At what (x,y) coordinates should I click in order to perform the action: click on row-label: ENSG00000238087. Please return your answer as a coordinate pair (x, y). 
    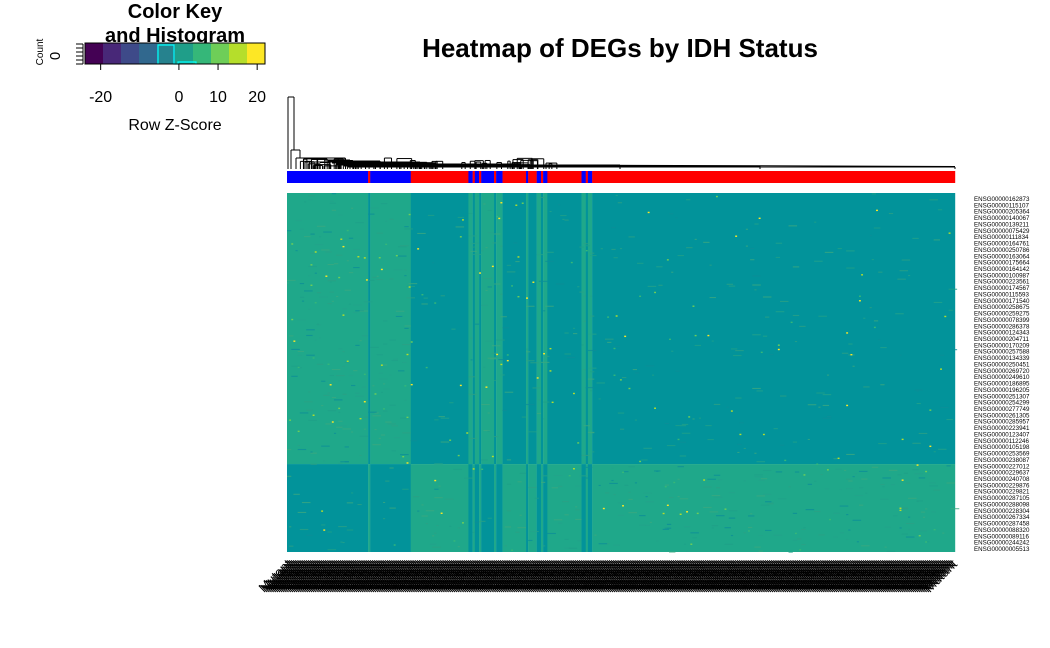
    Looking at the image, I should click on (1002, 460).